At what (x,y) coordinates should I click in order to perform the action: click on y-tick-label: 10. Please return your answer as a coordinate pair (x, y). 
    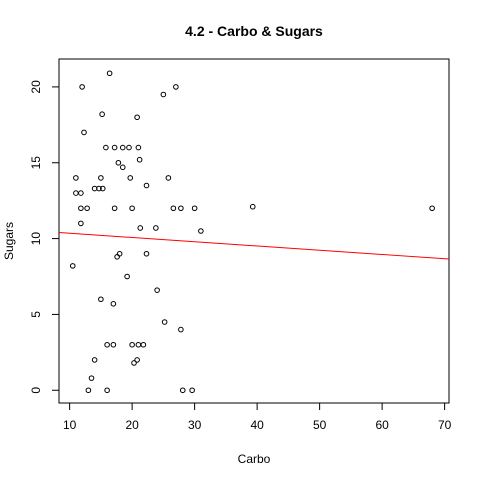
    Looking at the image, I should click on (36, 239).